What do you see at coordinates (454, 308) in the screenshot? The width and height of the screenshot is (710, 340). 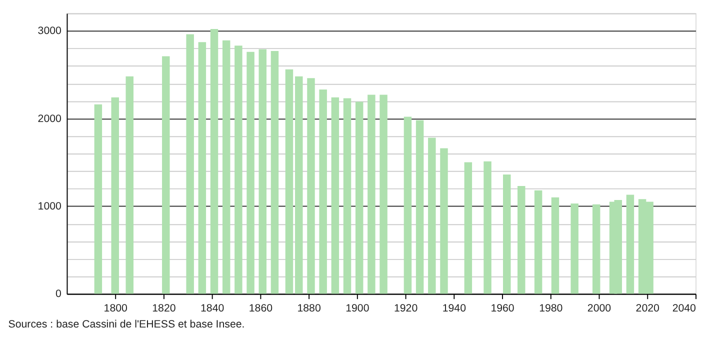 I see `x-tick-label: 1940` at bounding box center [454, 308].